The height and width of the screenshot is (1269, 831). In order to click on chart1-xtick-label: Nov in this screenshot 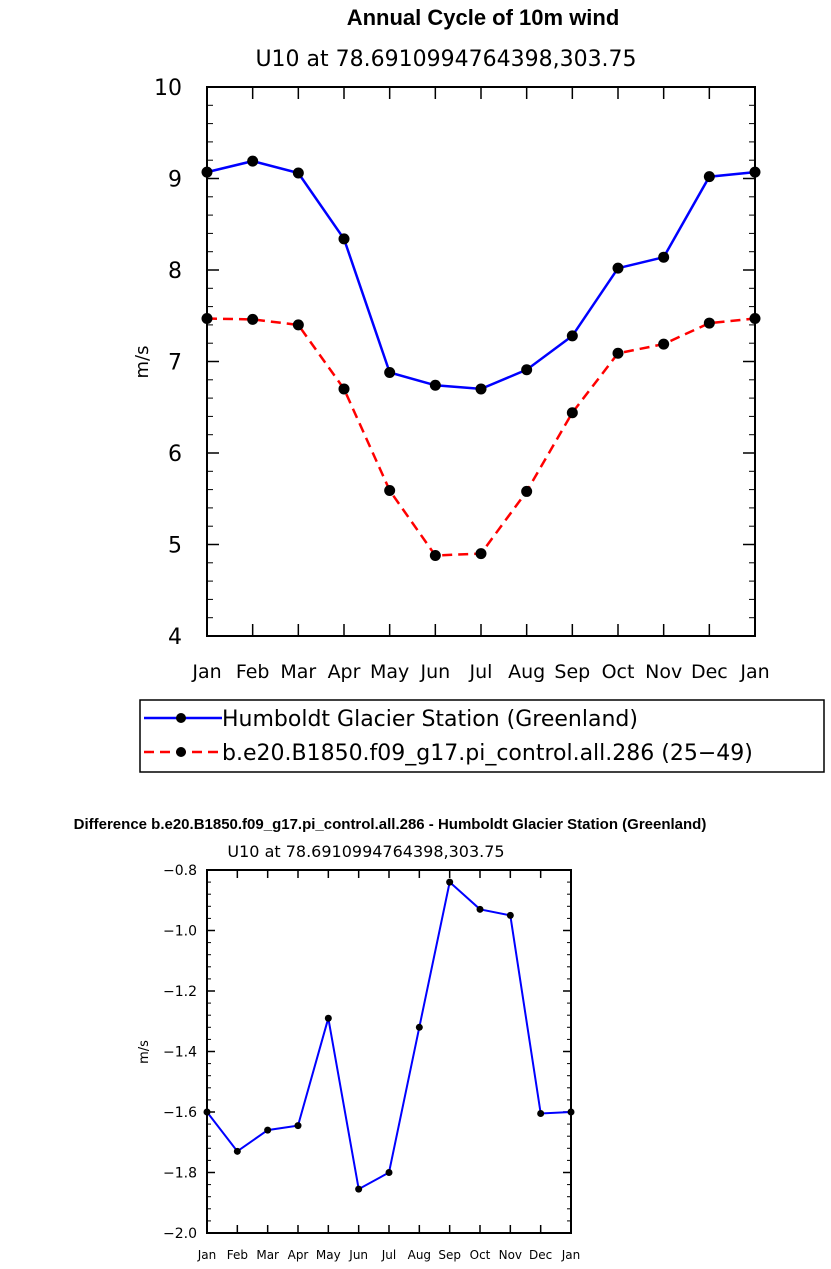, I will do `click(663, 672)`.